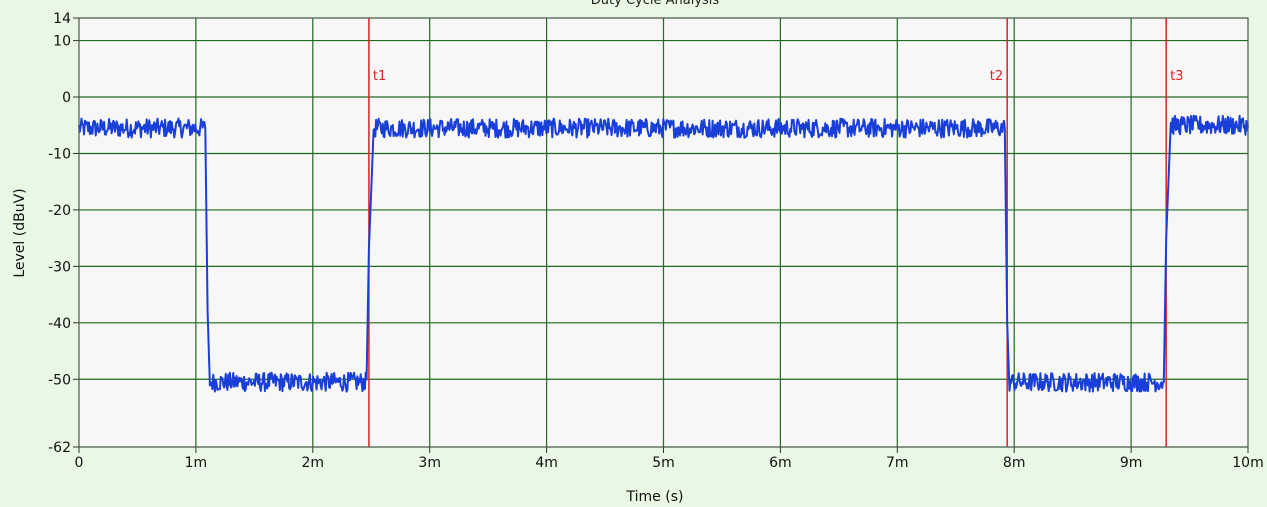  I want to click on x-tick-label: 3m, so click(429, 463).